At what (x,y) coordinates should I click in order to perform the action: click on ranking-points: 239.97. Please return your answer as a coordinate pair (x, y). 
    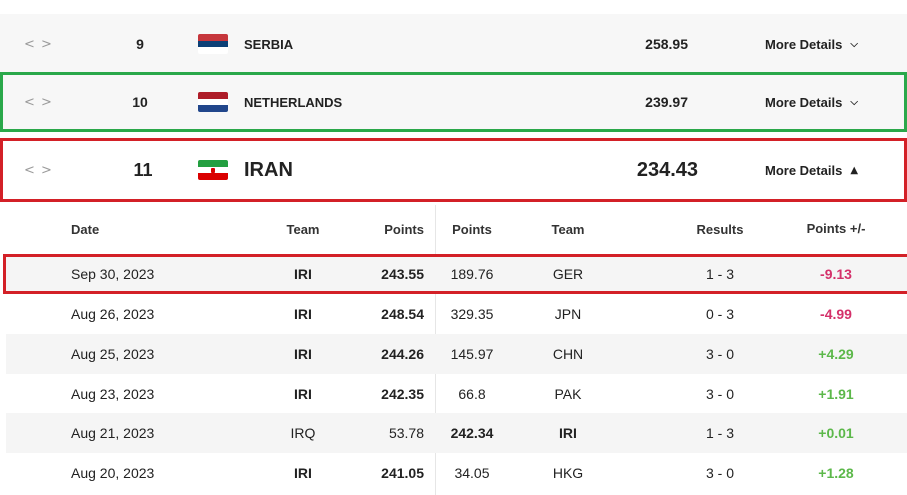
    Looking at the image, I should click on (666, 102).